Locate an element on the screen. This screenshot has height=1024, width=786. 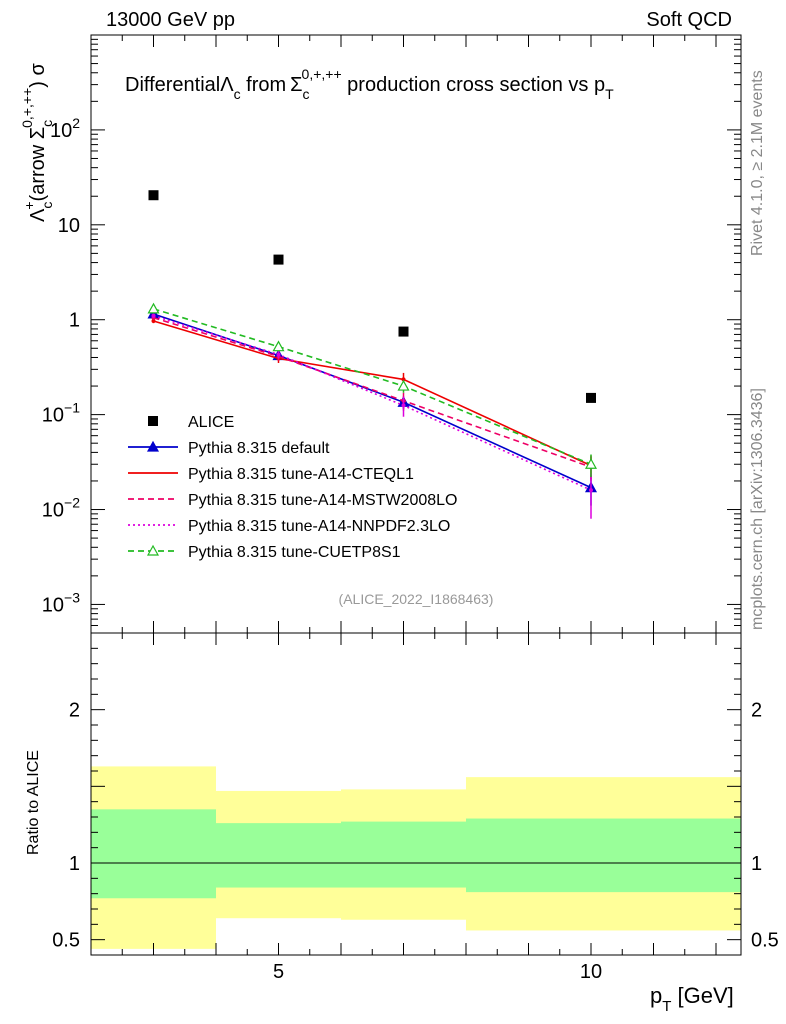
x-tick-label: 10 is located at coordinates (591, 972).